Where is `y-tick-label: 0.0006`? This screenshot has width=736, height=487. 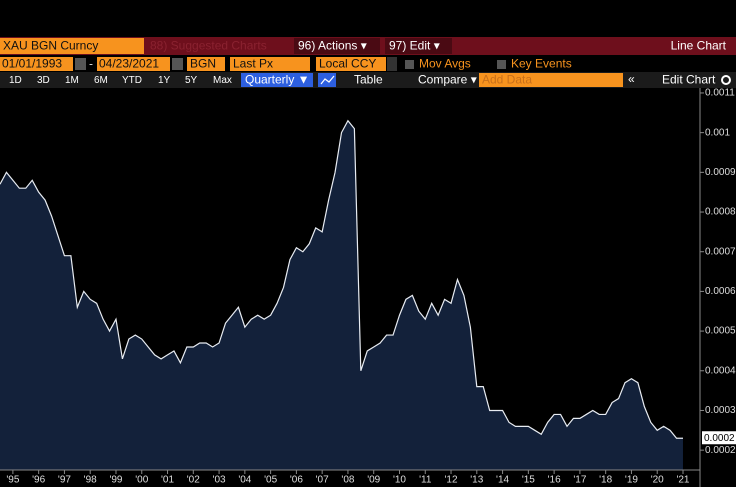 y-tick-label: 0.0006 is located at coordinates (720, 291).